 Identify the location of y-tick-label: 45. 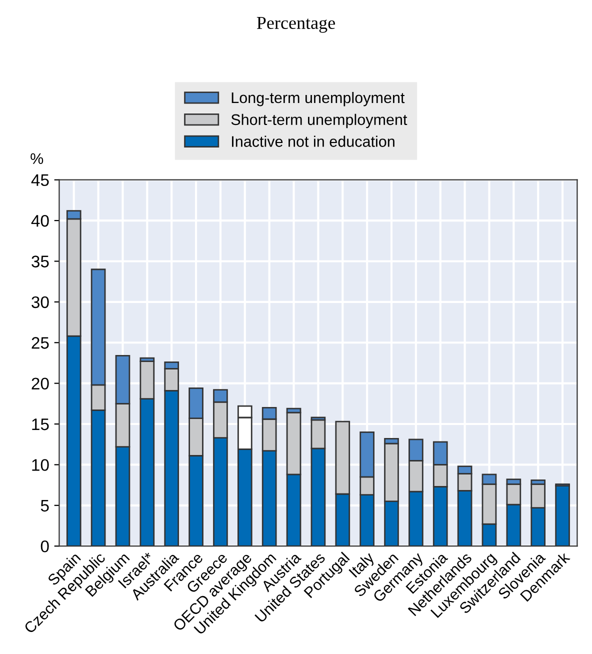
(40, 180).